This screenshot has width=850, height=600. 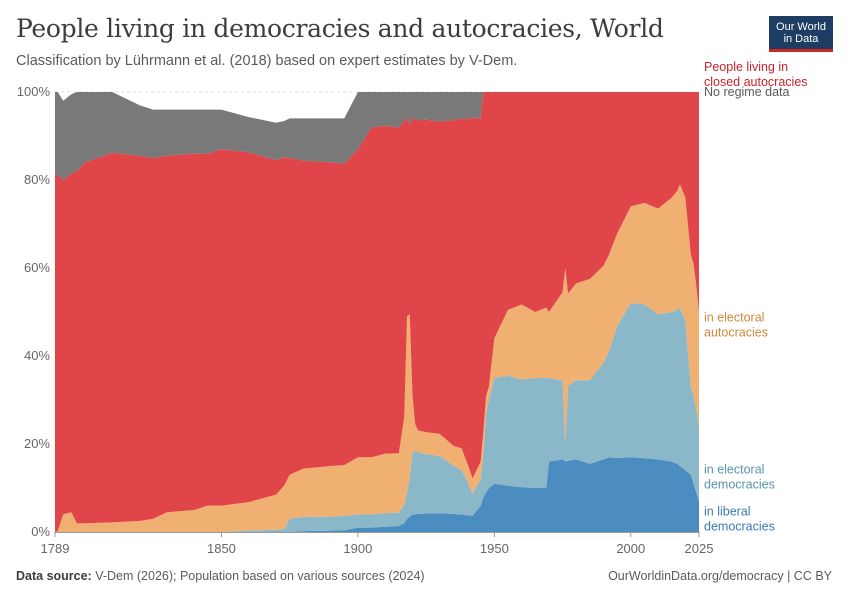 What do you see at coordinates (699, 548) in the screenshot?
I see `x-tick-label: 2025` at bounding box center [699, 548].